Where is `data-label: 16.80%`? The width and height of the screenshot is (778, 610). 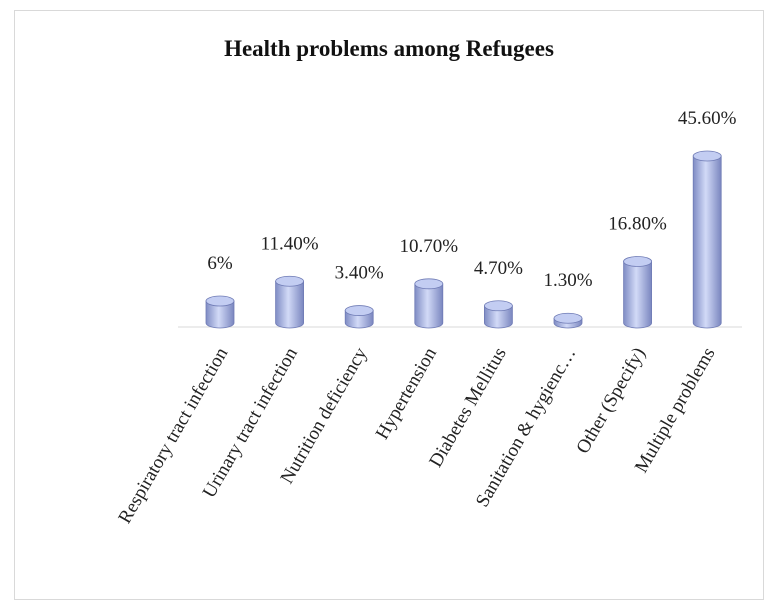 data-label: 16.80% is located at coordinates (637, 223).